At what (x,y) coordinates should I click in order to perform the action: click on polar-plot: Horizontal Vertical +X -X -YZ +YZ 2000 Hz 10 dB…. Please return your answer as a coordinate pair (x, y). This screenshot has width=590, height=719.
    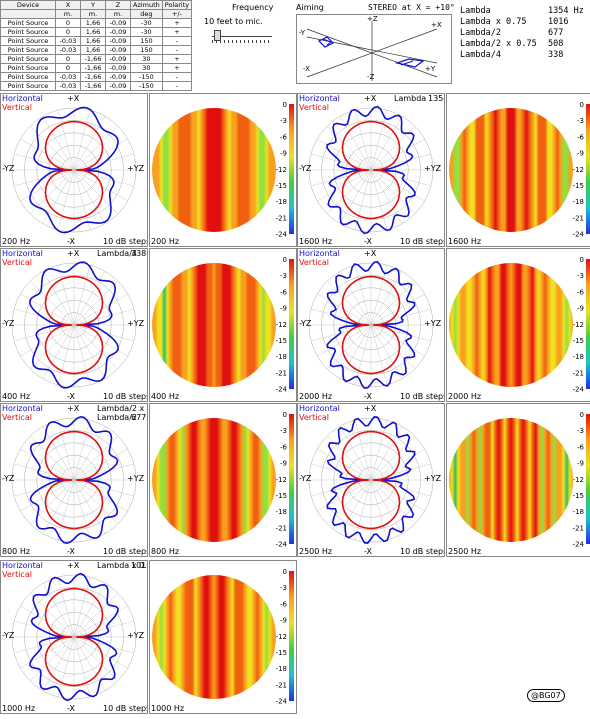
    Looking at the image, I should click on (371, 325).